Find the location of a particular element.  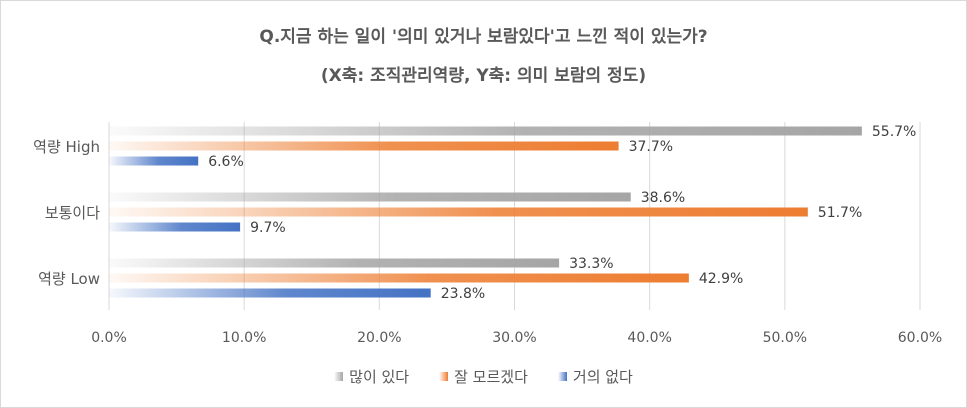

data-label: 55.7% is located at coordinates (894, 132).